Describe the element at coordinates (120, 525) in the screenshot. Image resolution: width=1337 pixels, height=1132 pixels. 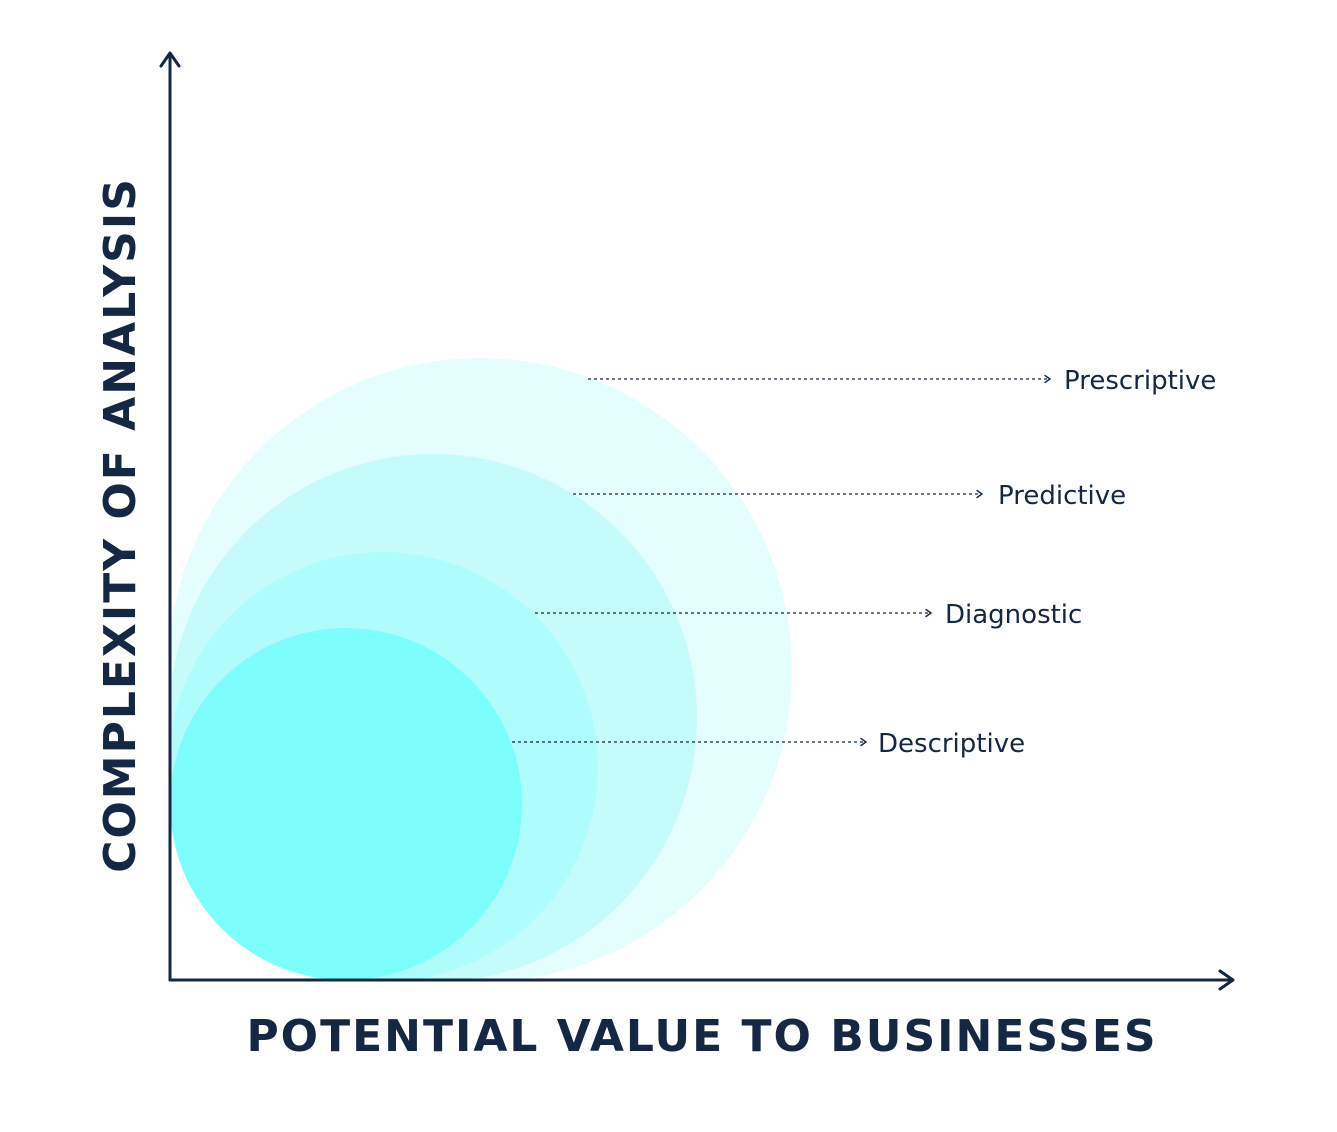
I see `y-axis-title: COMPLEXITY OF ANALYSIS` at that location.